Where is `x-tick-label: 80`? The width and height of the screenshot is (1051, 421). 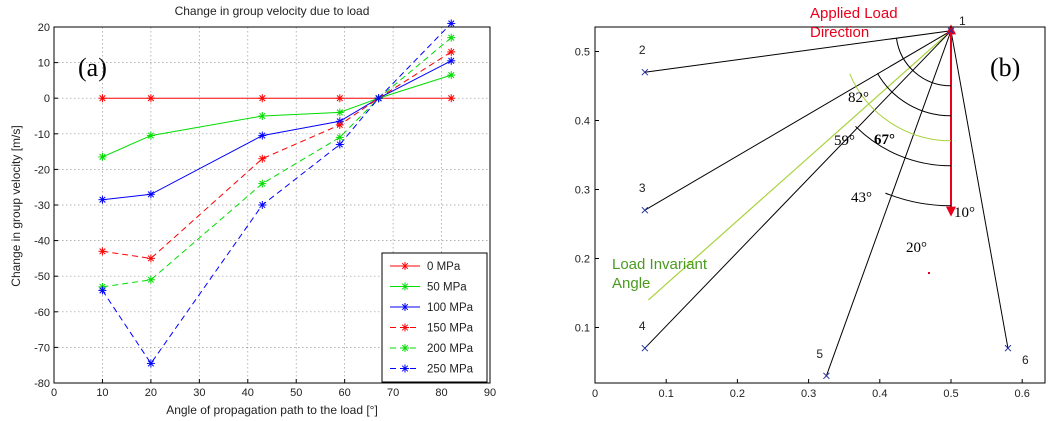 x-tick-label: 80 is located at coordinates (441, 393).